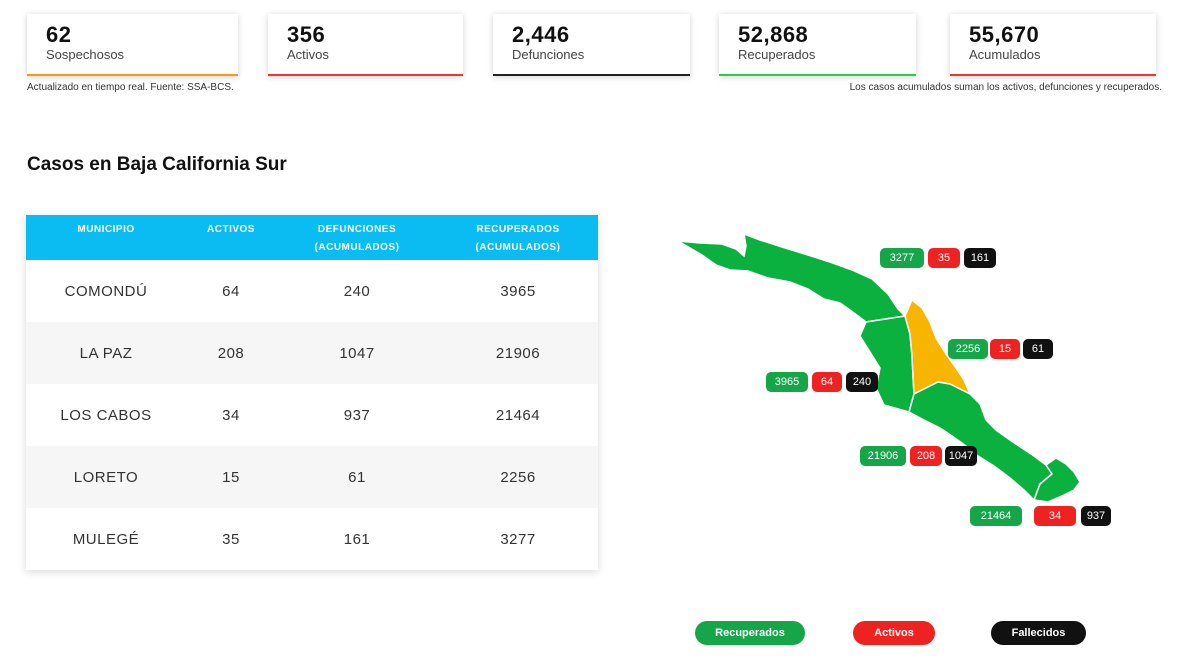 This screenshot has height=666, width=1200. I want to click on stat-card-acumulados: 55,670 Acumulados, so click(1053, 45).